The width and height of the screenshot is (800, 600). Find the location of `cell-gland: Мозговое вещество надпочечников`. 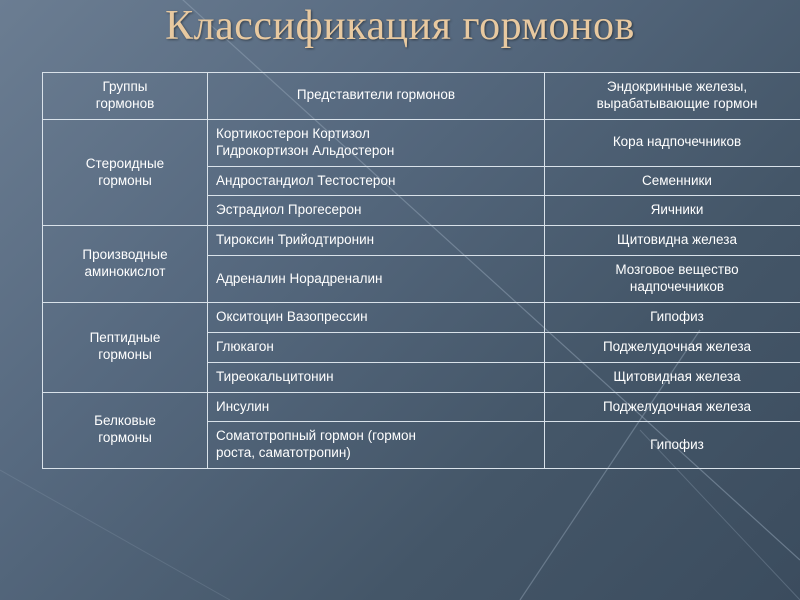

cell-gland: Мозговое вещество надпочечников is located at coordinates (672, 279).